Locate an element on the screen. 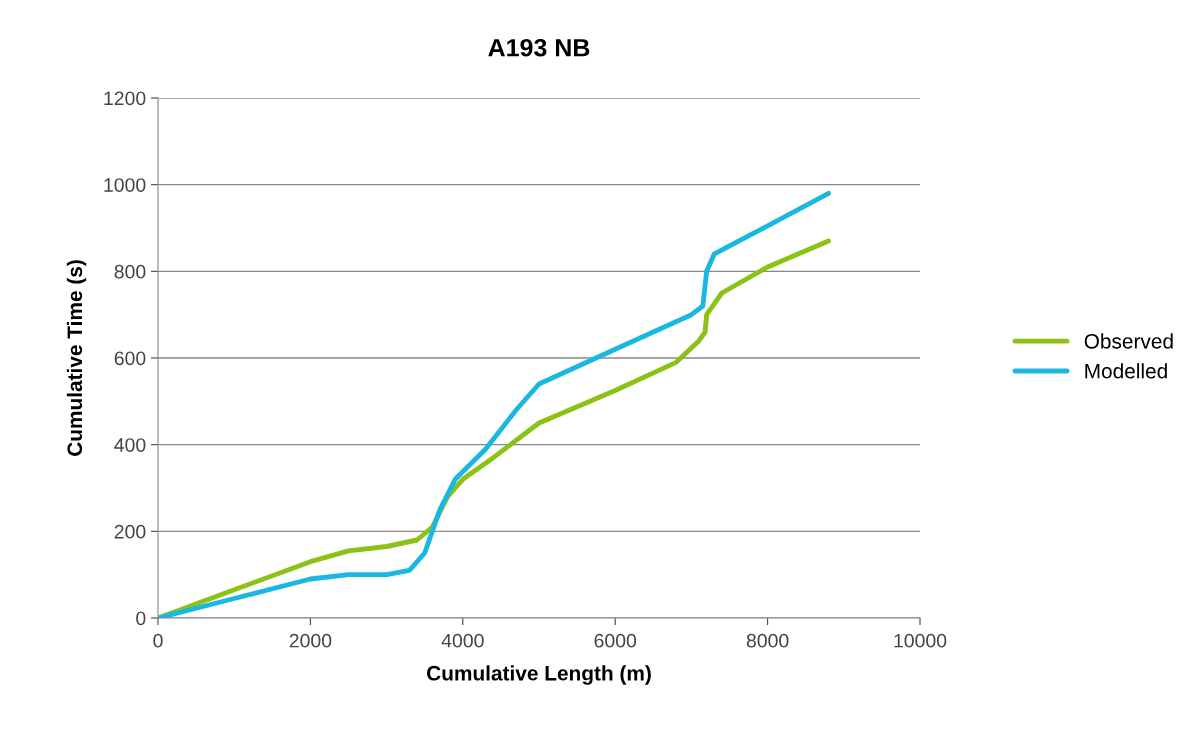 The image size is (1198, 734). y-tick-label: 400 is located at coordinates (130, 445).